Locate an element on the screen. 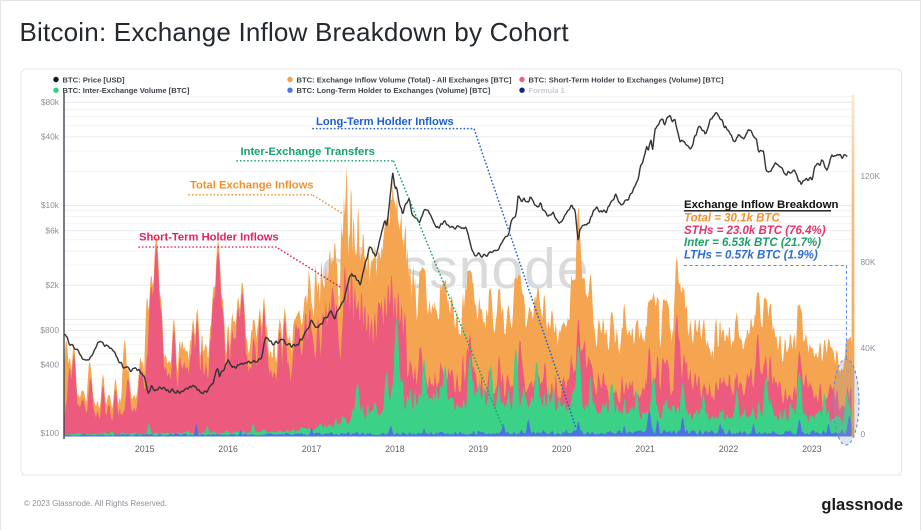  svg-text: 2021 is located at coordinates (645, 449).